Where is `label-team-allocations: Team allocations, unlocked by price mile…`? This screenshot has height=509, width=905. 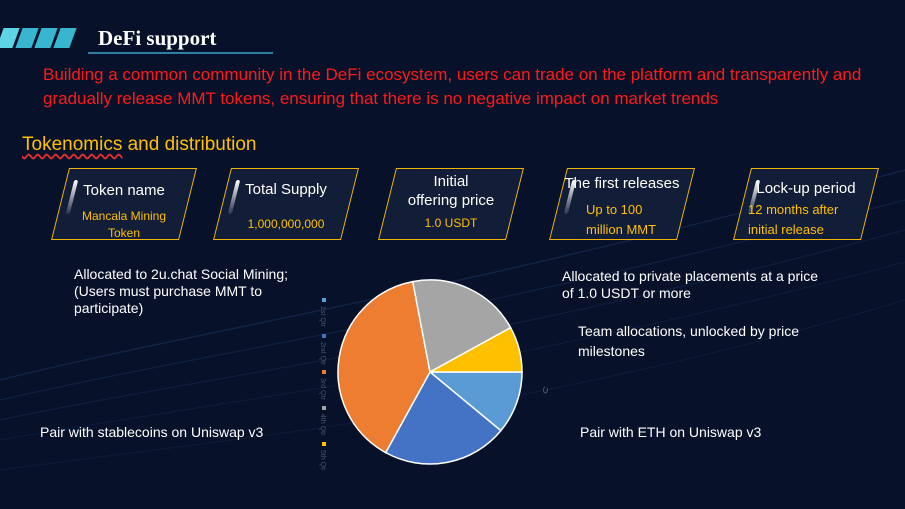
label-team-allocations: Team allocations, unlocked by price mile… is located at coordinates (689, 341).